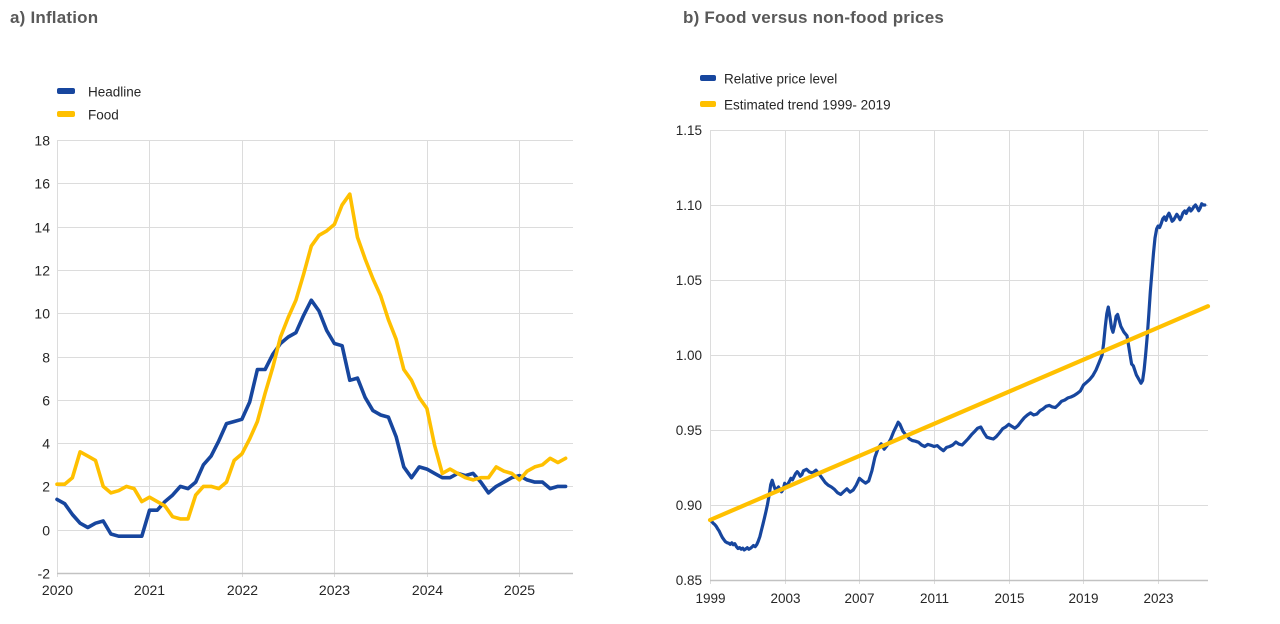  What do you see at coordinates (103, 115) in the screenshot?
I see `legend-label: Food` at bounding box center [103, 115].